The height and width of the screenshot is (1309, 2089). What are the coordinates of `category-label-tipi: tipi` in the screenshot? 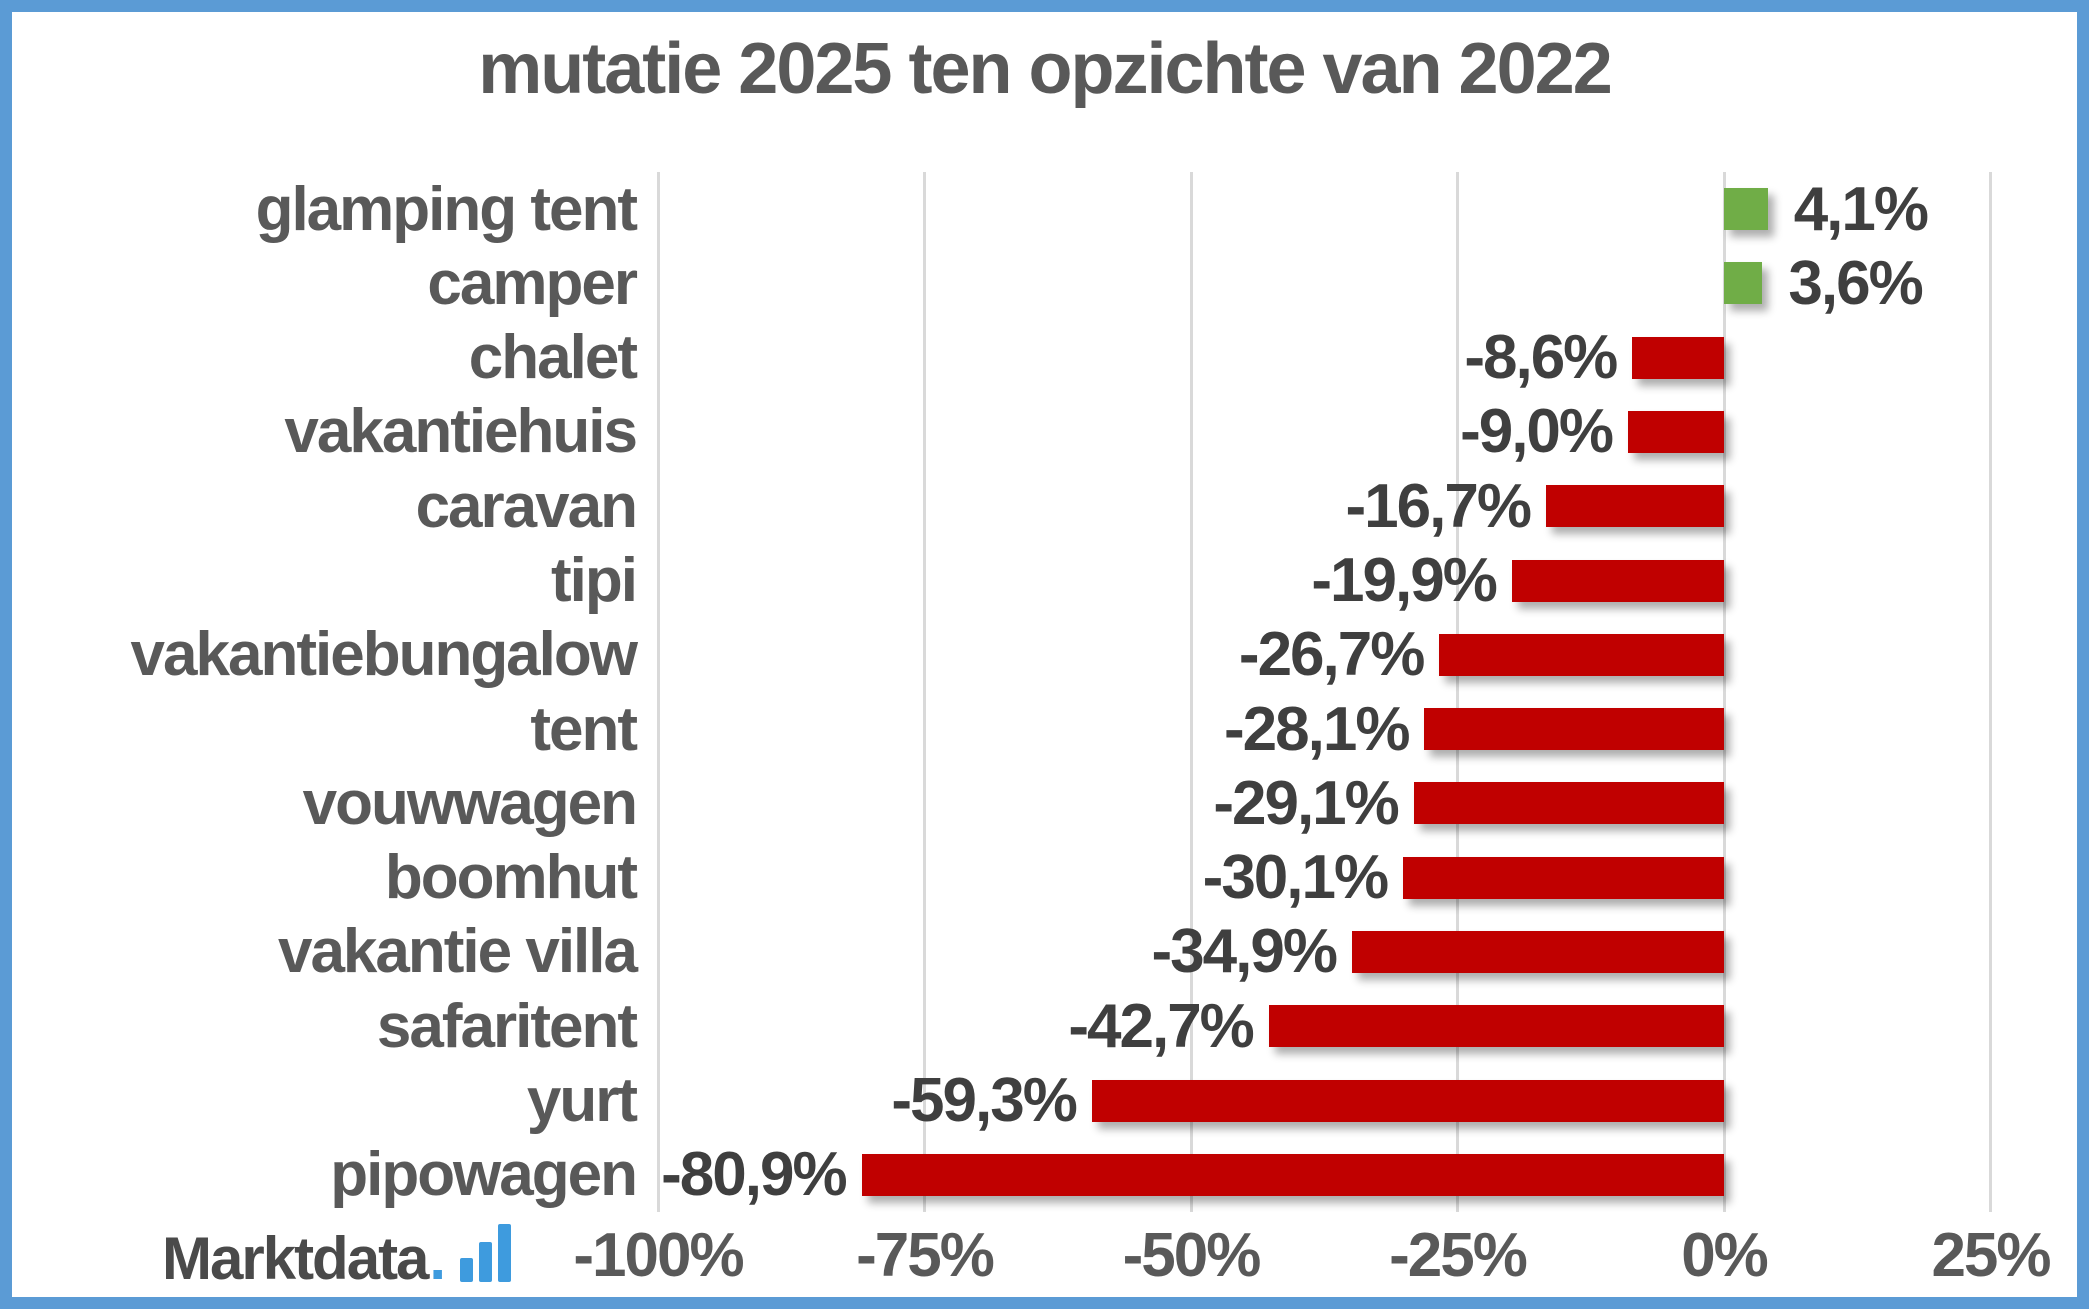 It's located at (594, 581).